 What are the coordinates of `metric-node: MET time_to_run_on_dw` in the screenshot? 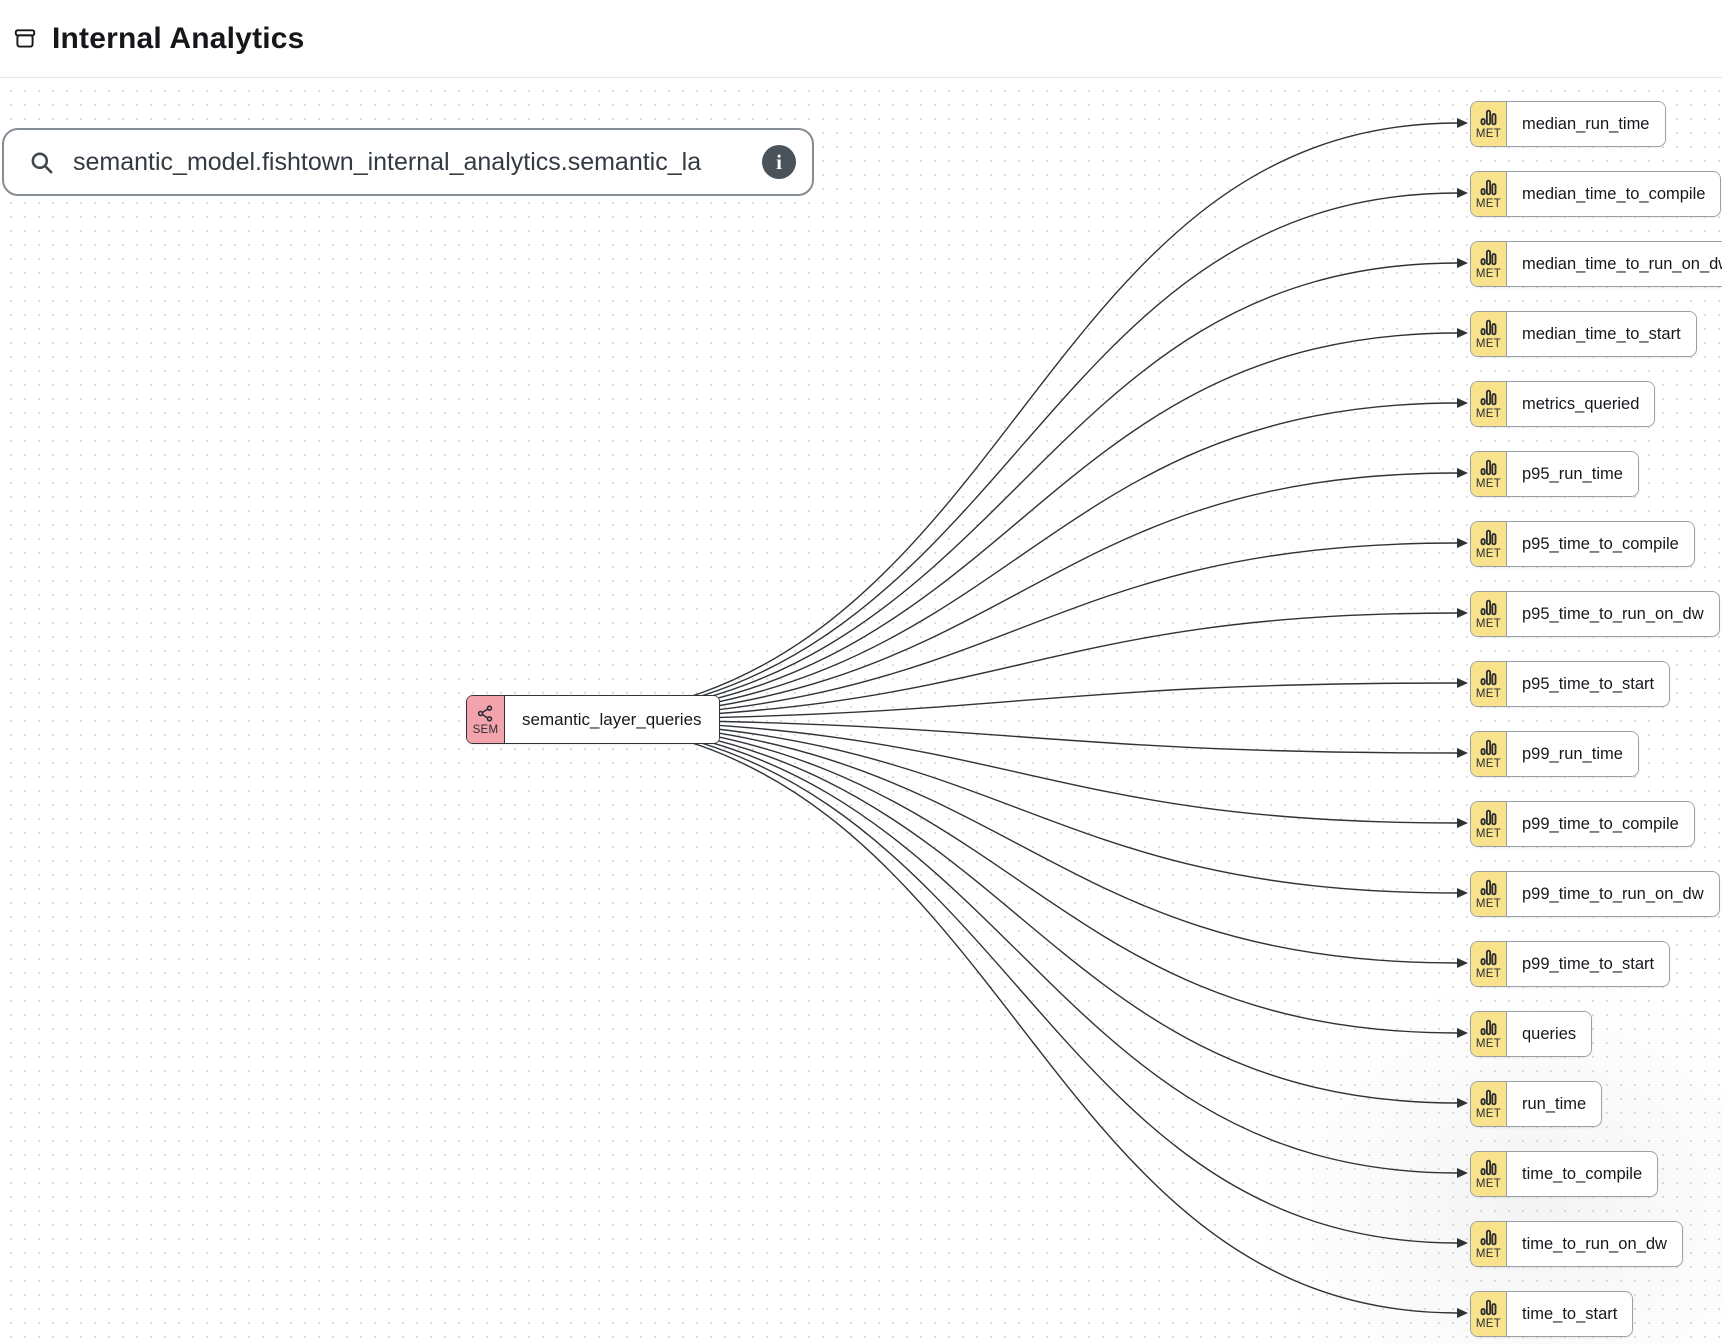 It's located at (1576, 1244).